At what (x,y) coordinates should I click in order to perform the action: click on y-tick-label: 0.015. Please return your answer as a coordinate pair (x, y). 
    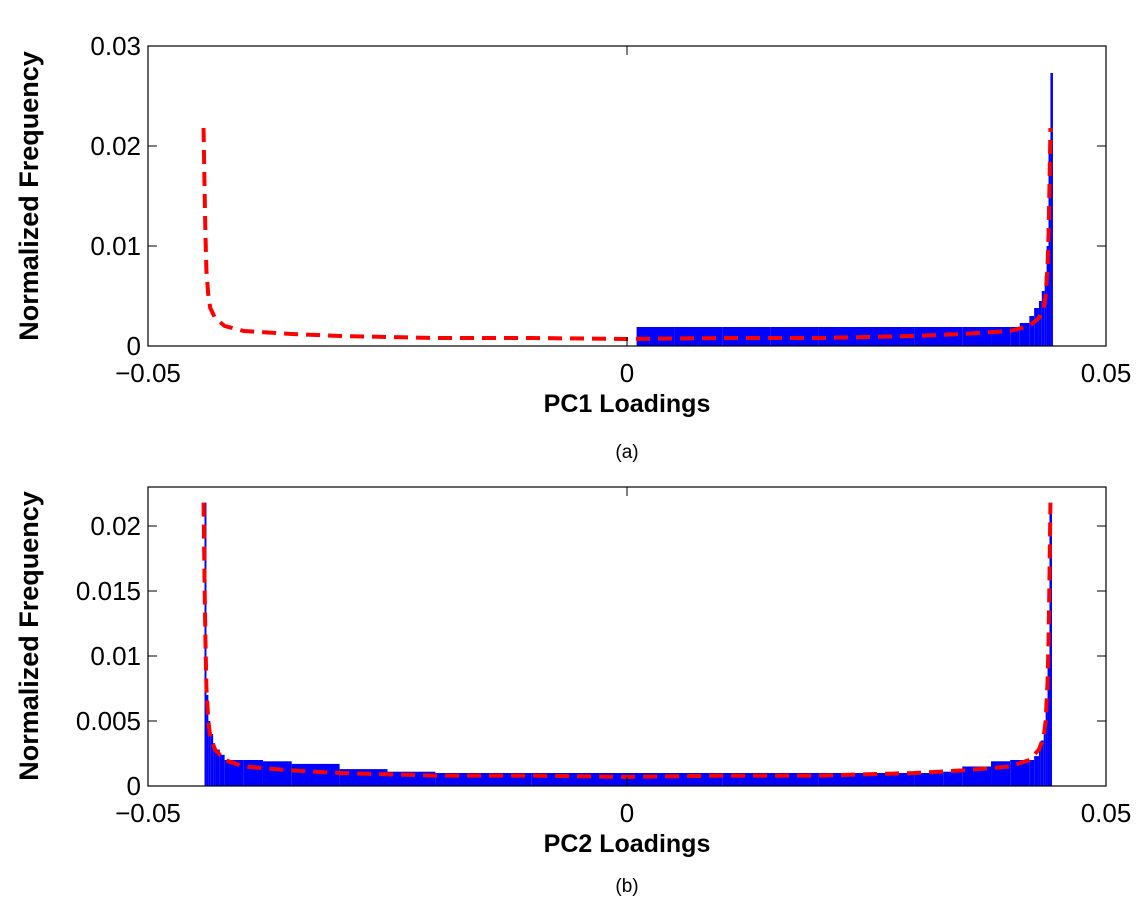
    Looking at the image, I should click on (108, 591).